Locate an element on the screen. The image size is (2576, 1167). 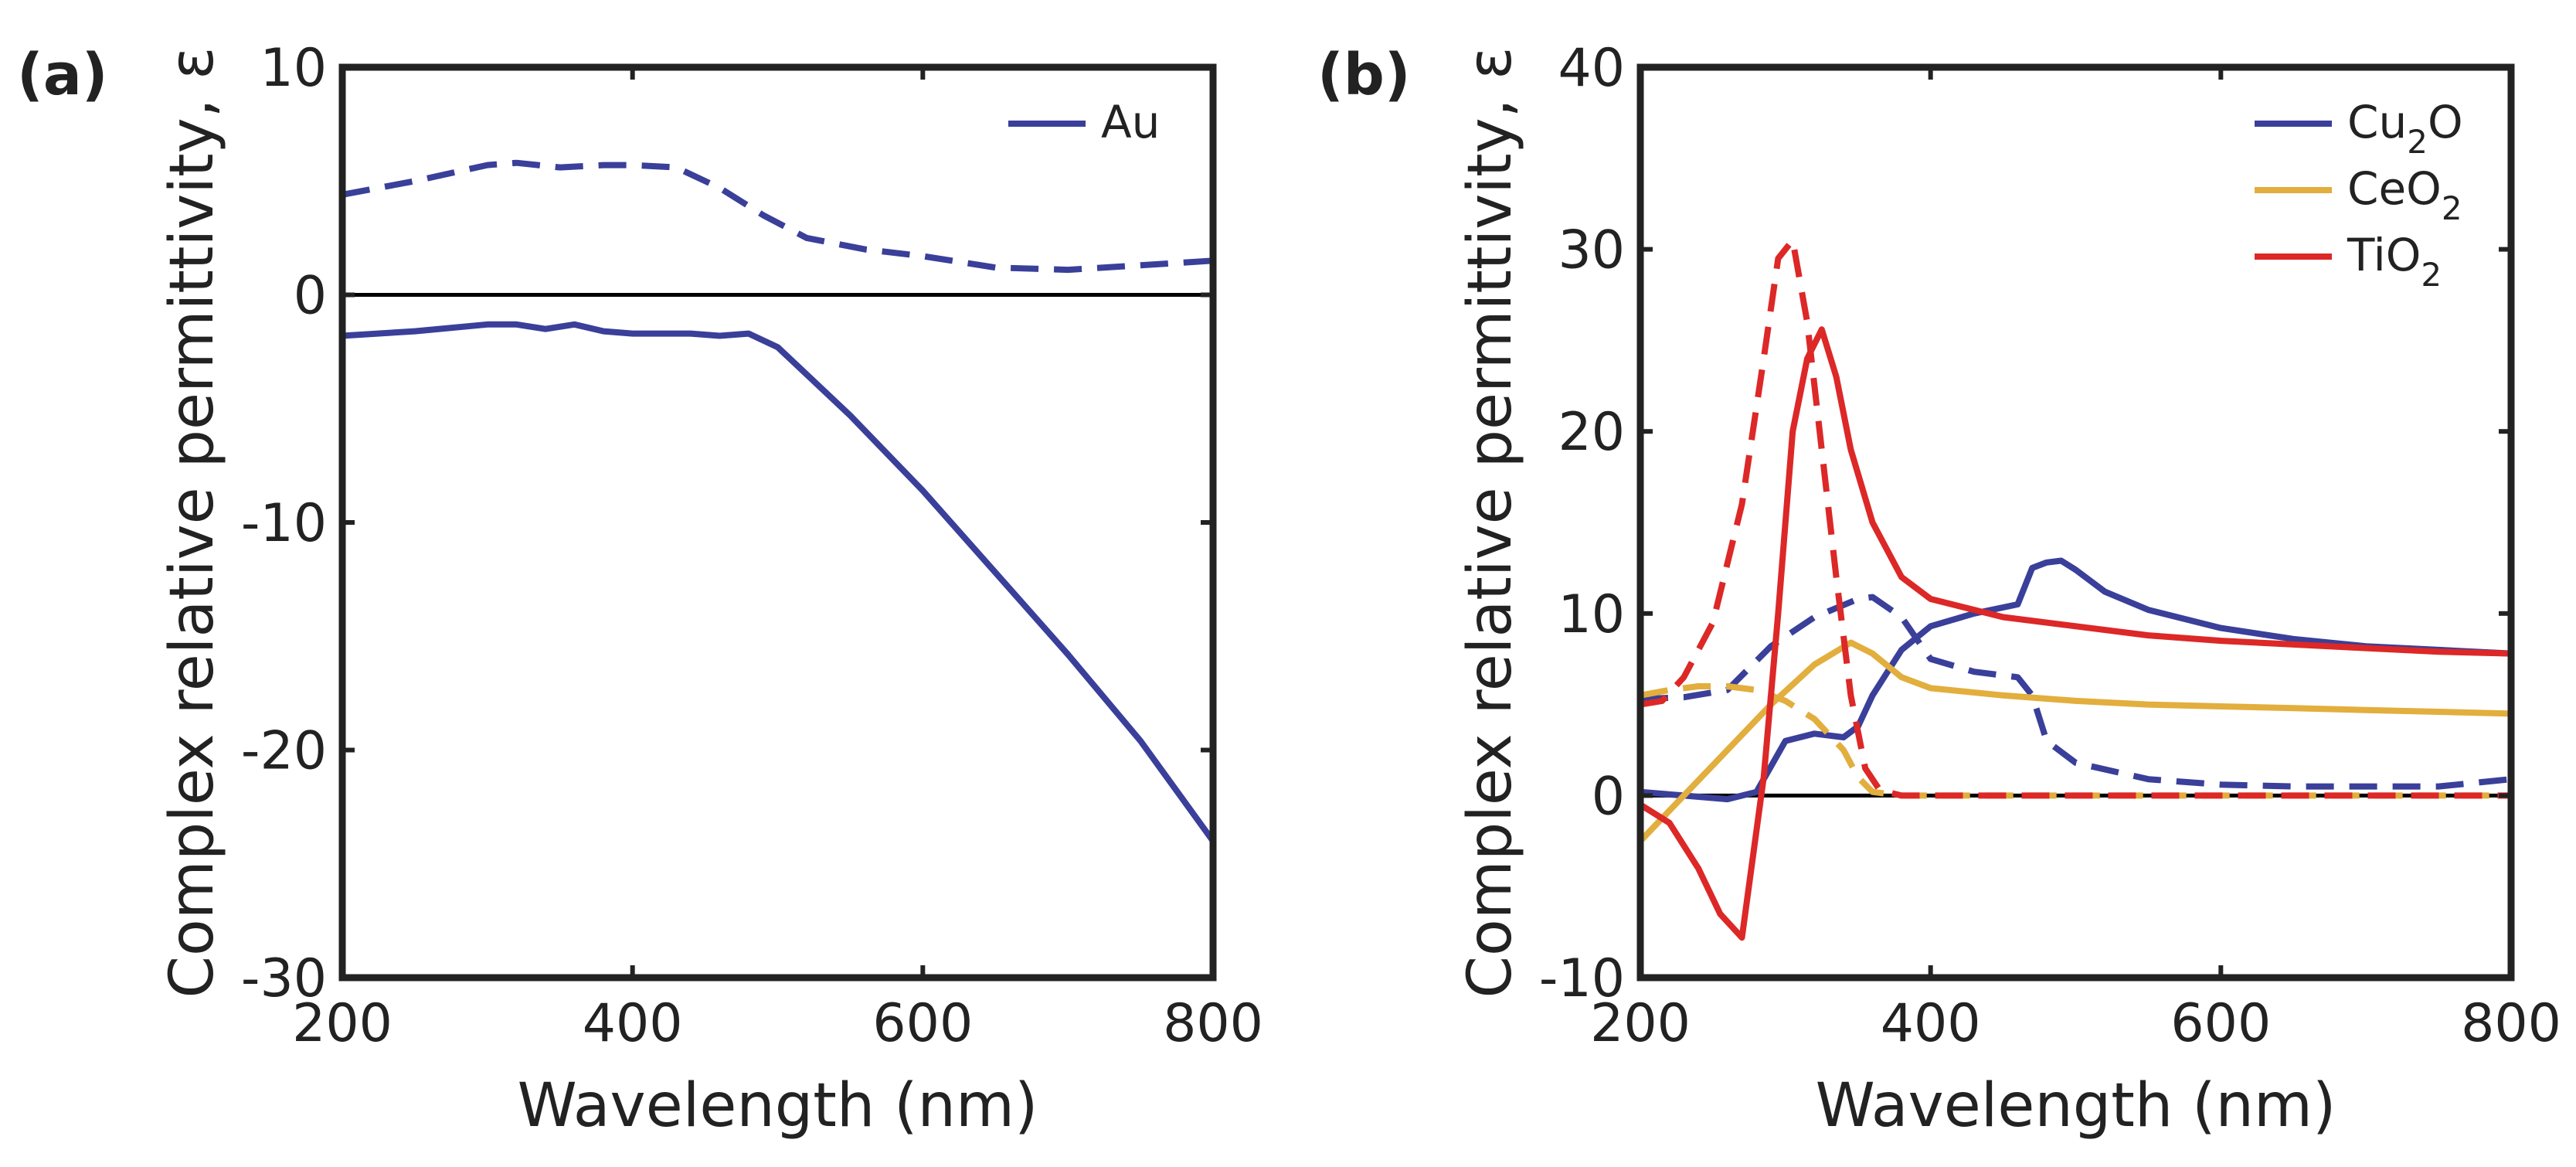
series-line-ceo2-real is located at coordinates (2075, 741).